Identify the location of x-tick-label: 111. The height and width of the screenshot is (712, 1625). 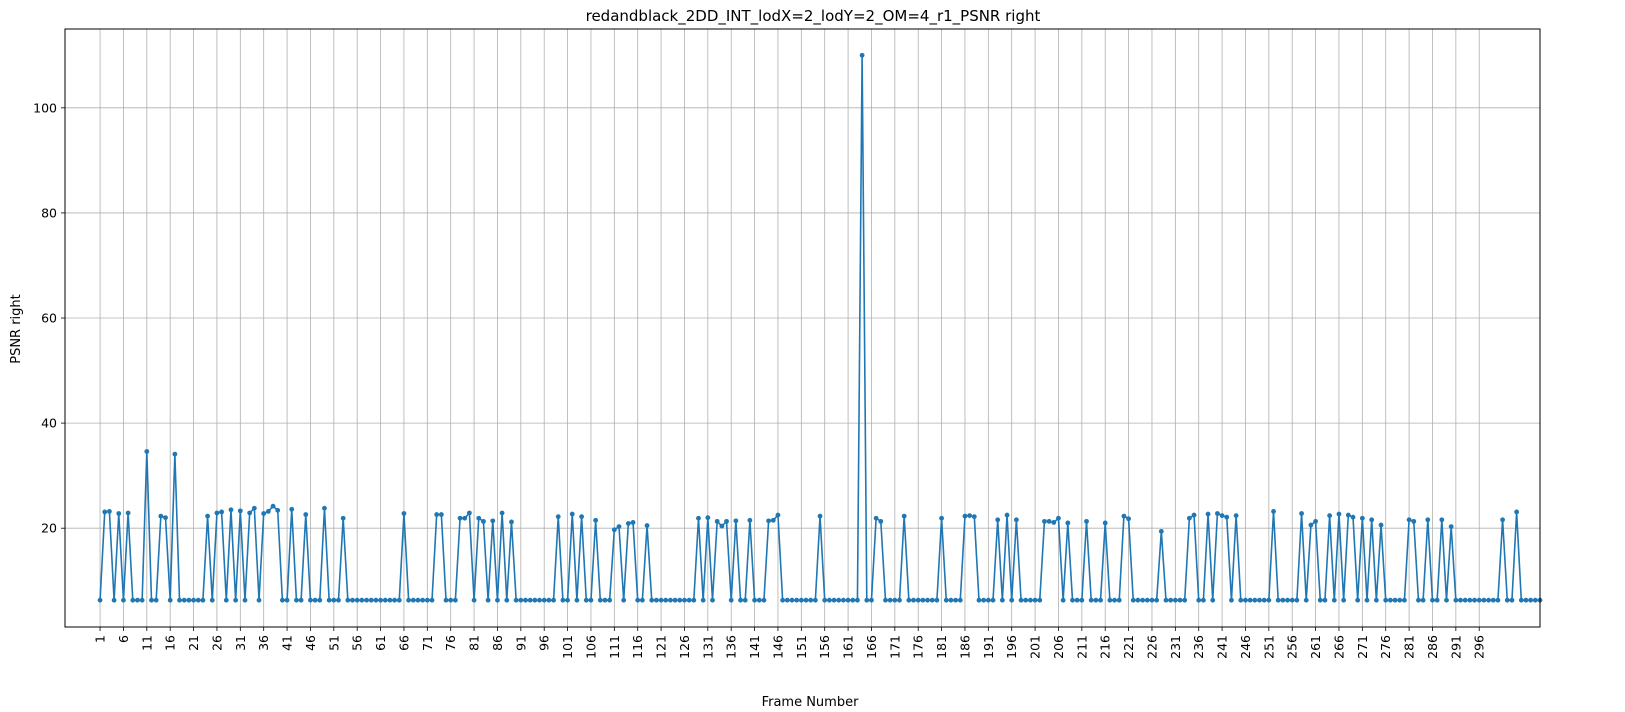
(614, 647).